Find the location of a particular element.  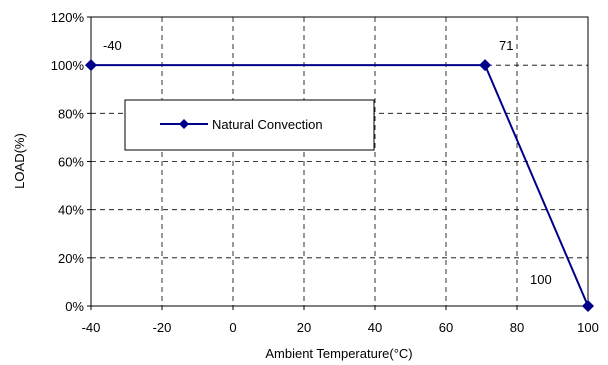

x-tick-label: 0 is located at coordinates (232, 327).